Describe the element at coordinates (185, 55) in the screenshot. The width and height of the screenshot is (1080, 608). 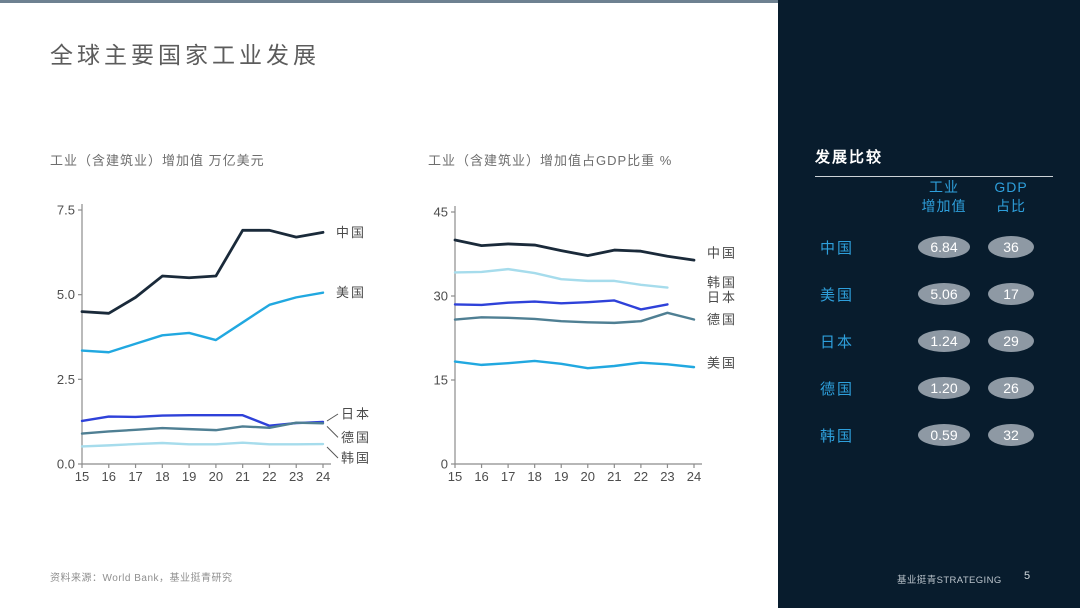
I see `page-title: 全球主要国家工业发展` at that location.